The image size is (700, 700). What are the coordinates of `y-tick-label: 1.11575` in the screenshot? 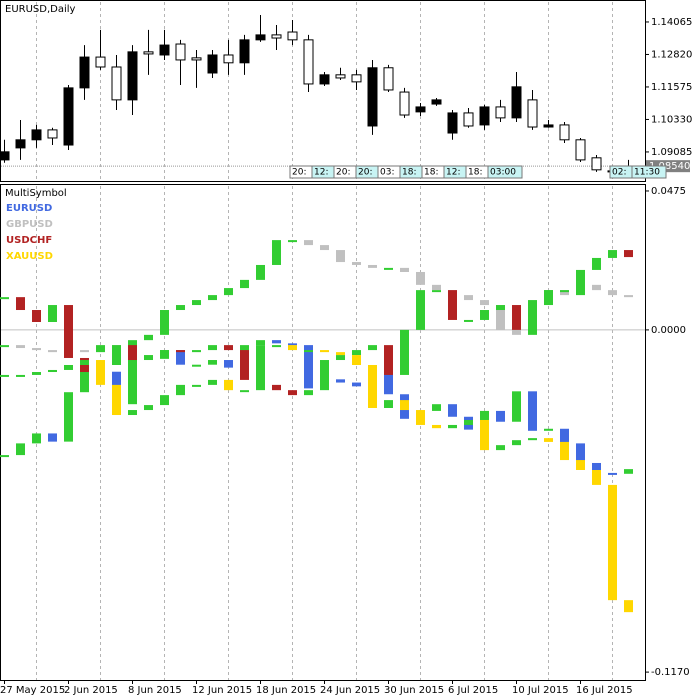 It's located at (671, 87).